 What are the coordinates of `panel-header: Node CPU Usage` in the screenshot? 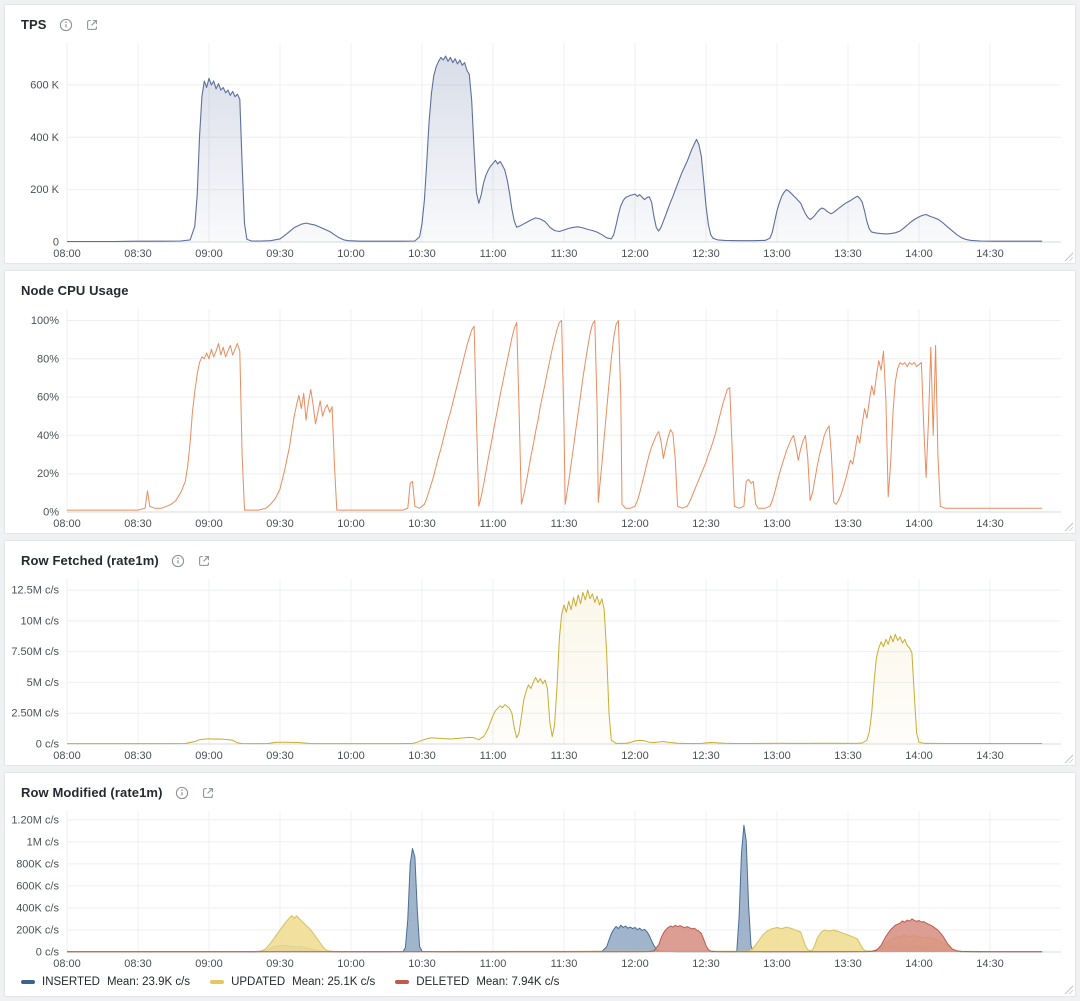 It's located at (540, 286).